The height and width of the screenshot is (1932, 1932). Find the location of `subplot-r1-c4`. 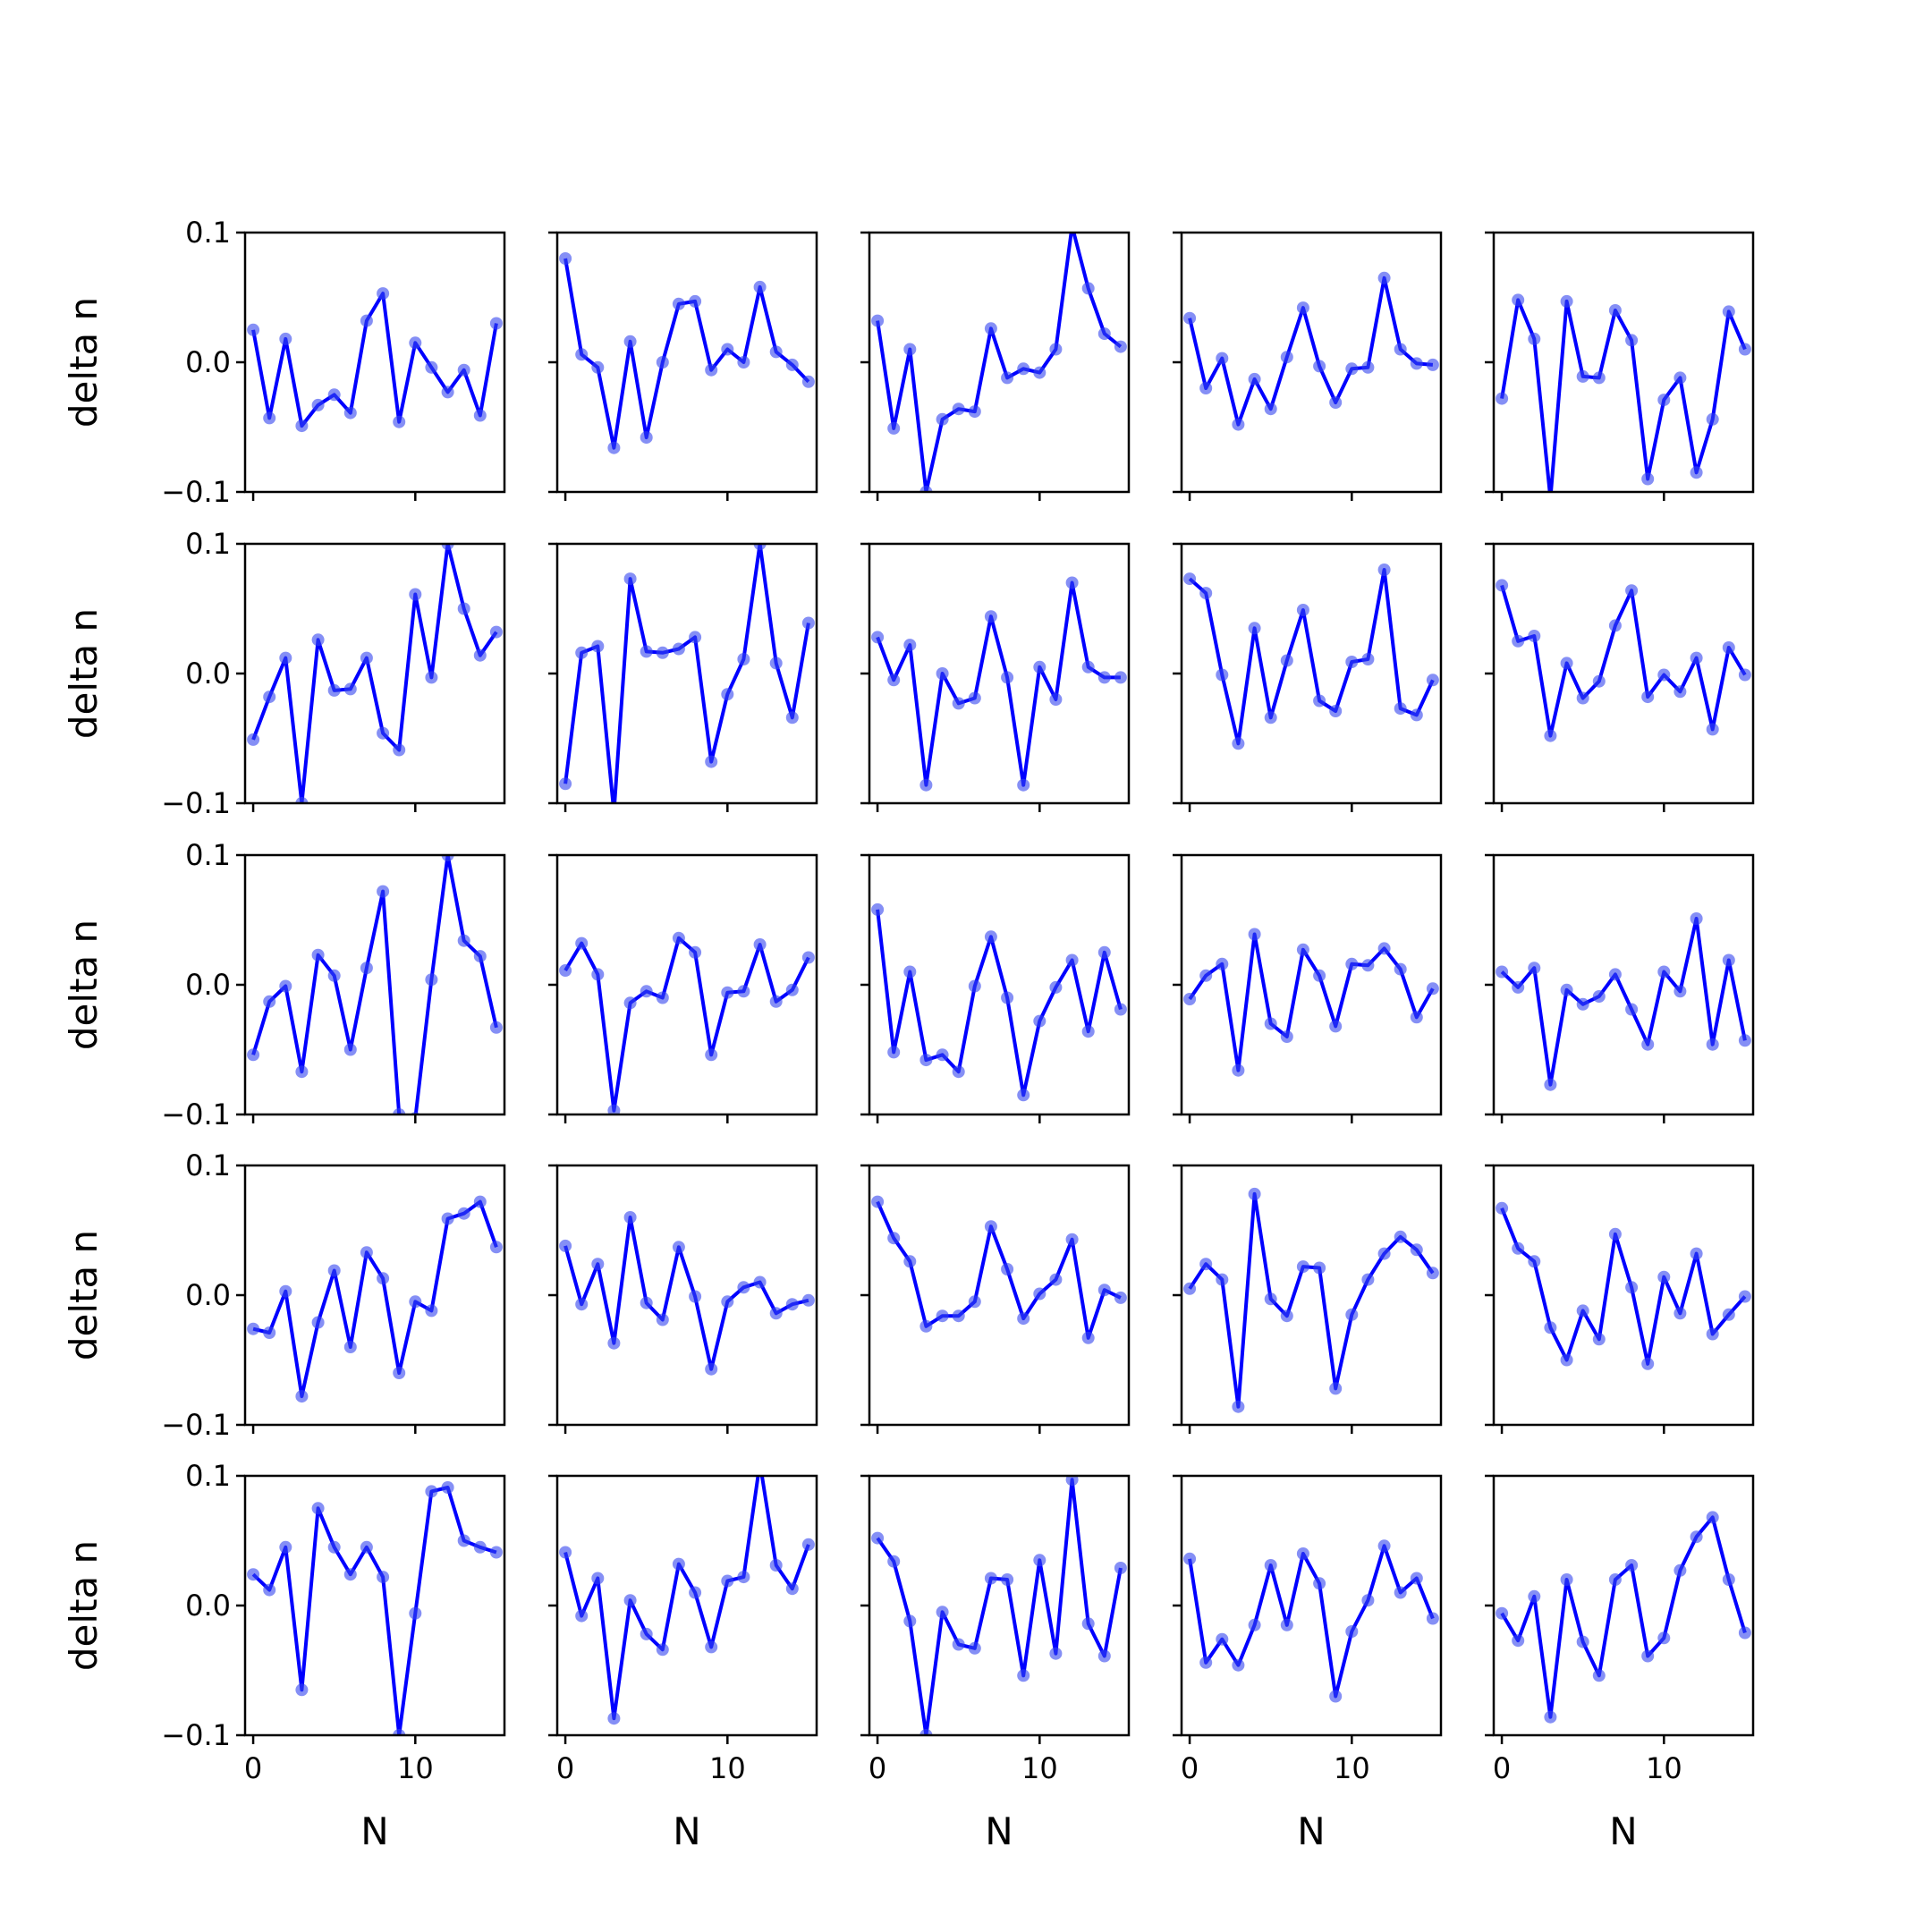

subplot-r1-c4 is located at coordinates (1308, 366).